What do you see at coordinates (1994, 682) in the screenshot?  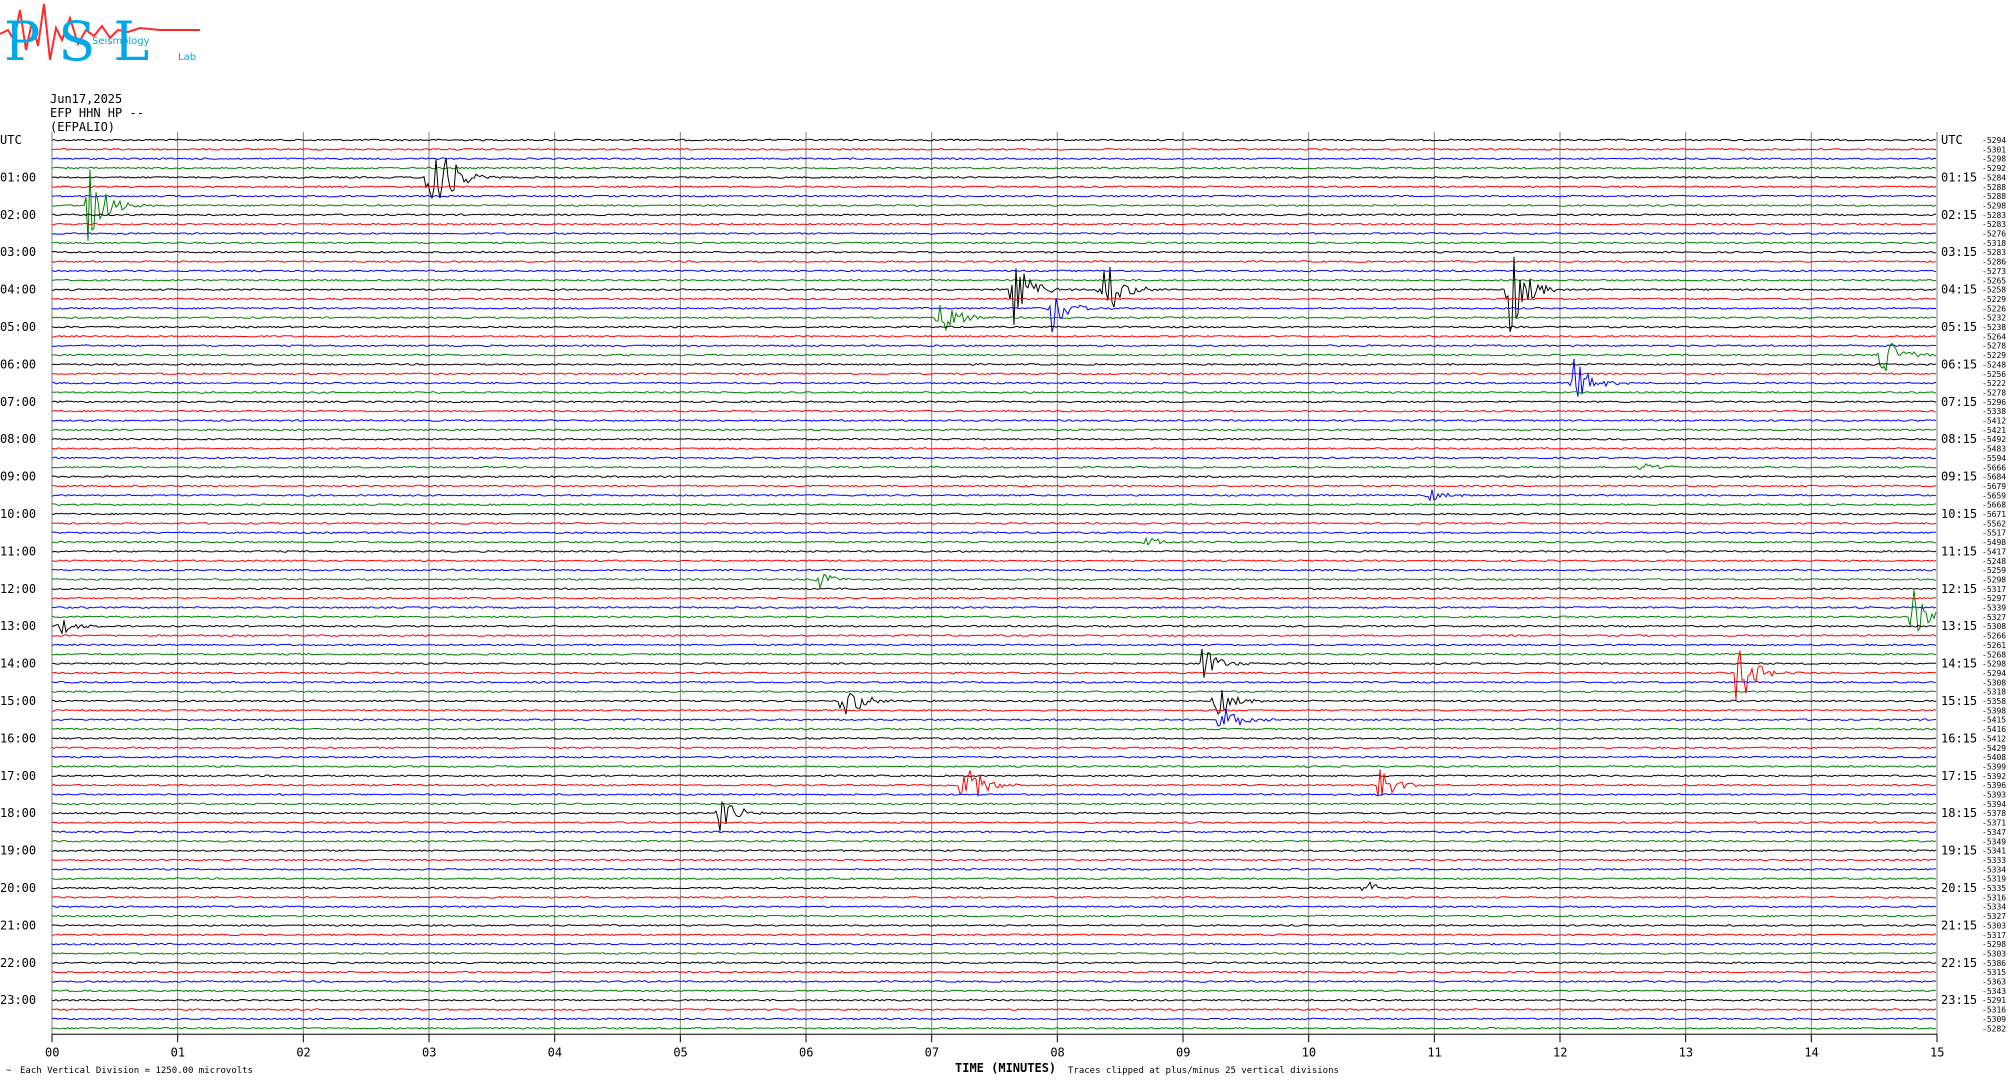 I see `trace-offset-label: -5308` at bounding box center [1994, 682].